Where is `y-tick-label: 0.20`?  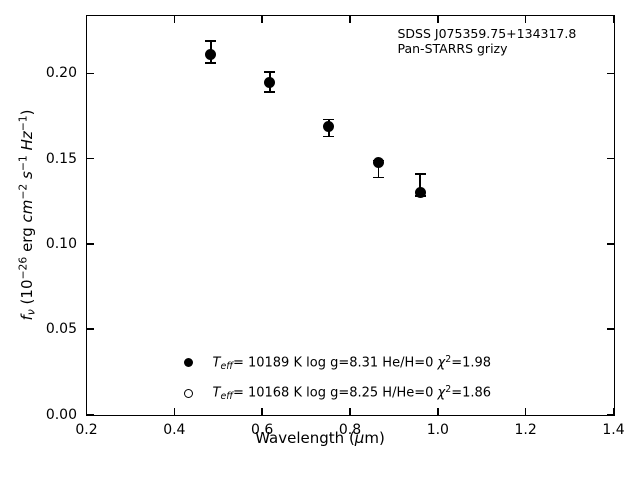 y-tick-label: 0.20 is located at coordinates (61, 73).